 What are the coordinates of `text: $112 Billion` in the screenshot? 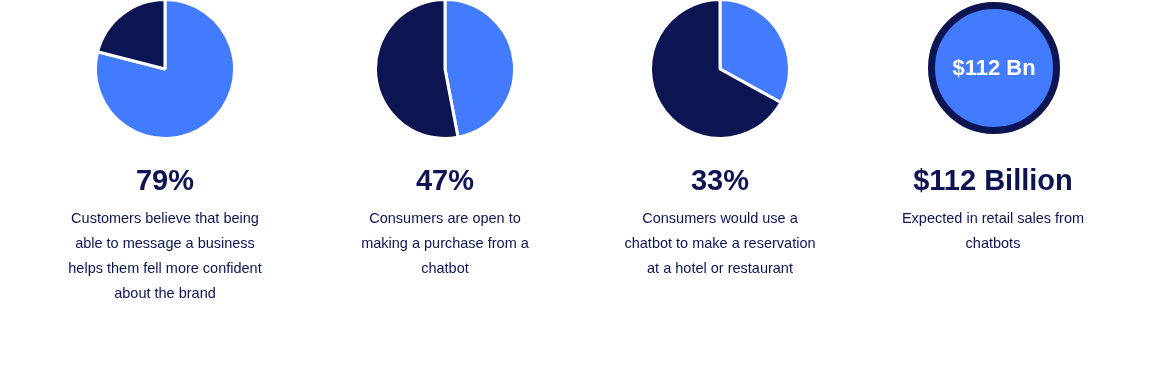 It's located at (993, 180).